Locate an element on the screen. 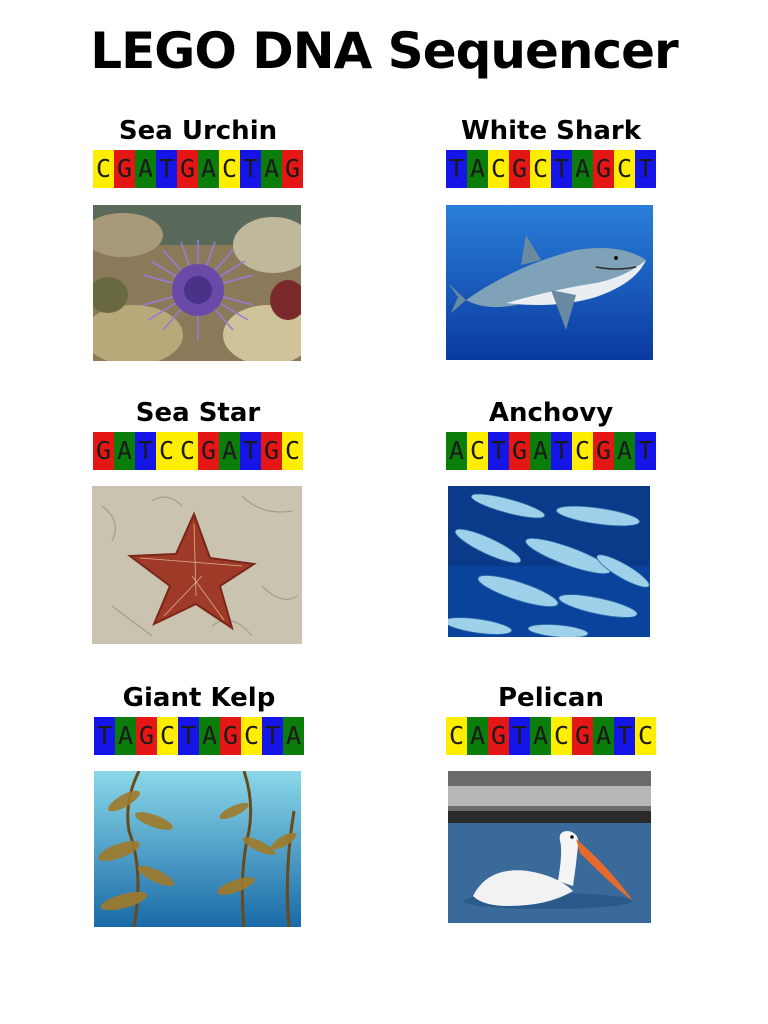 Image resolution: width=768 pixels, height=1024 pixels. organism-name: Pelican is located at coordinates (551, 698).